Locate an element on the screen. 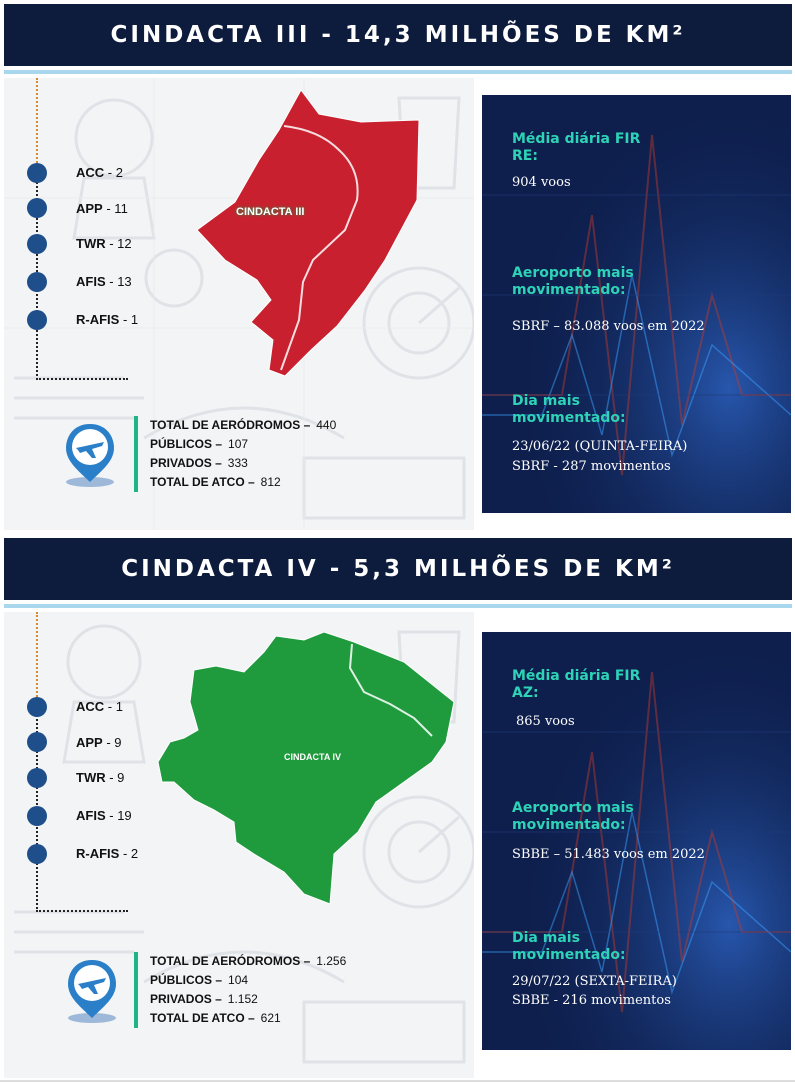  section-header: CINDACTA IV - 5,3 MILHÕES DE KM² is located at coordinates (398, 569).